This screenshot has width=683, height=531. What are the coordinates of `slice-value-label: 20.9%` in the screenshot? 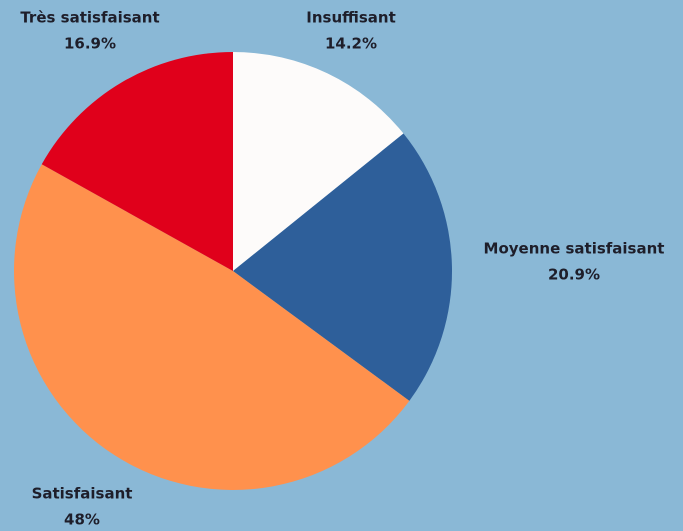 It's located at (574, 275).